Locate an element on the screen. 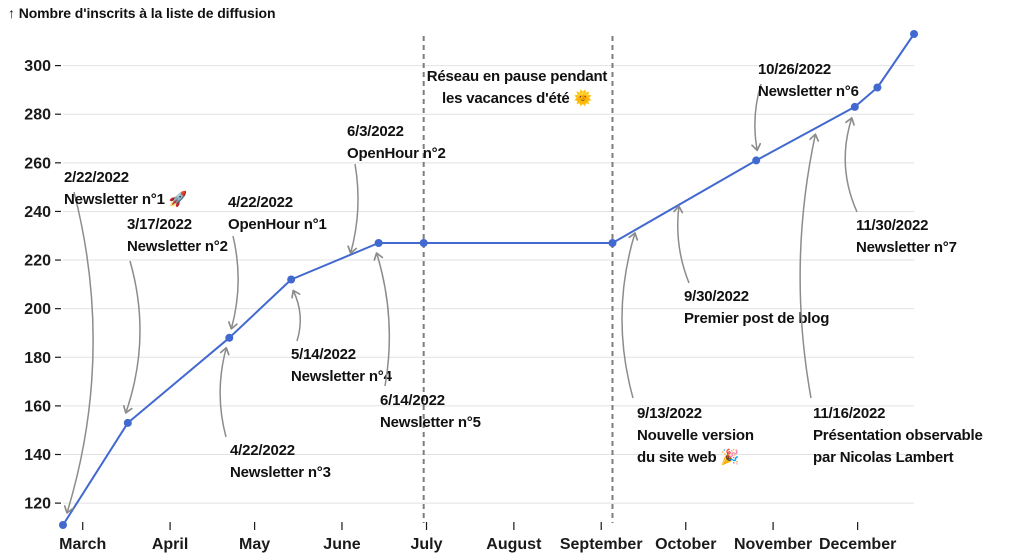 Image resolution: width=1014 pixels, height=560 pixels. x-tick-label: July is located at coordinates (426, 544).